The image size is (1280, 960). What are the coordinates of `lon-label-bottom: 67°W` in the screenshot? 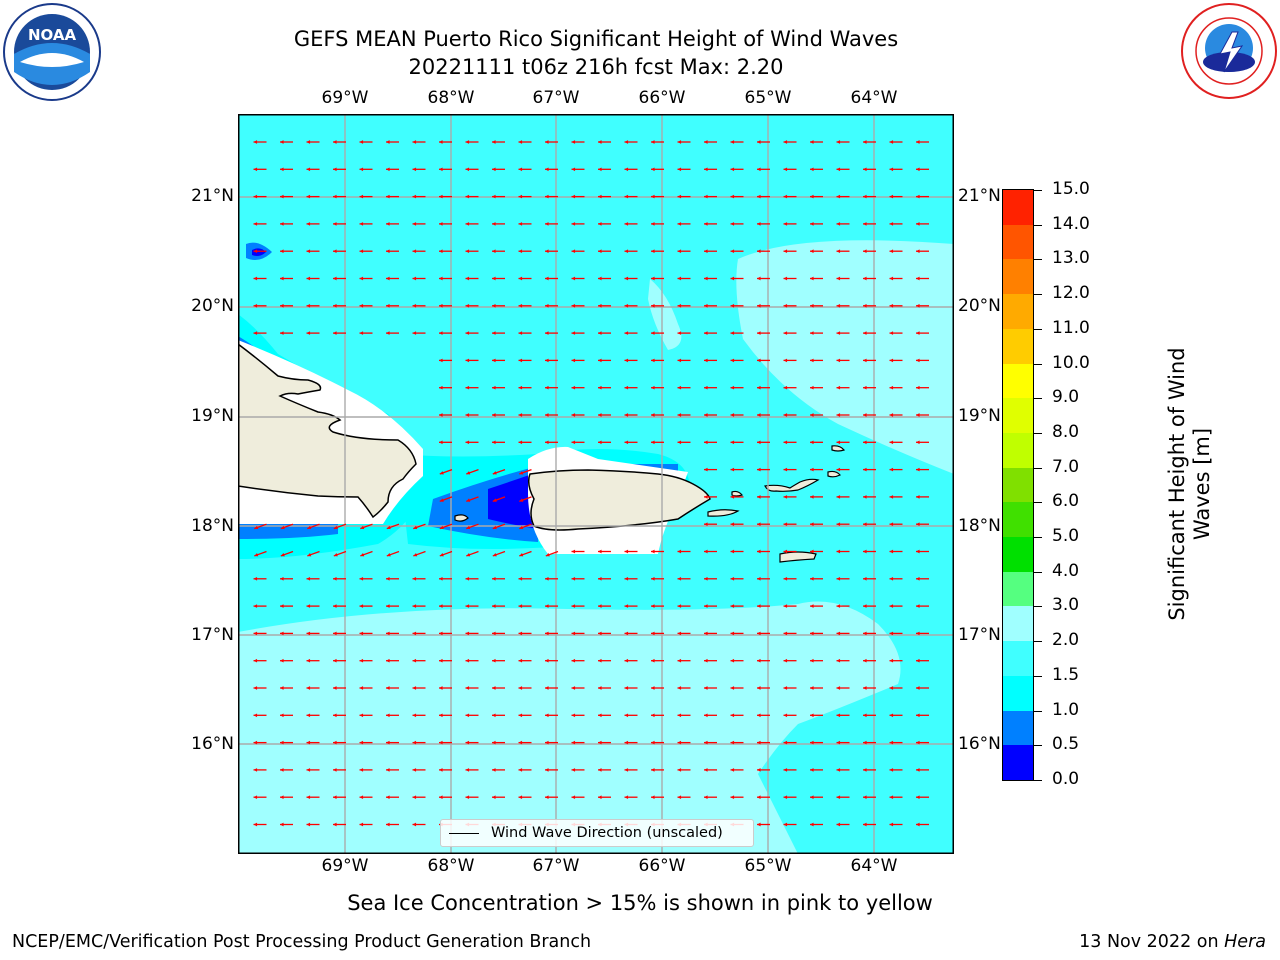 It's located at (556, 866).